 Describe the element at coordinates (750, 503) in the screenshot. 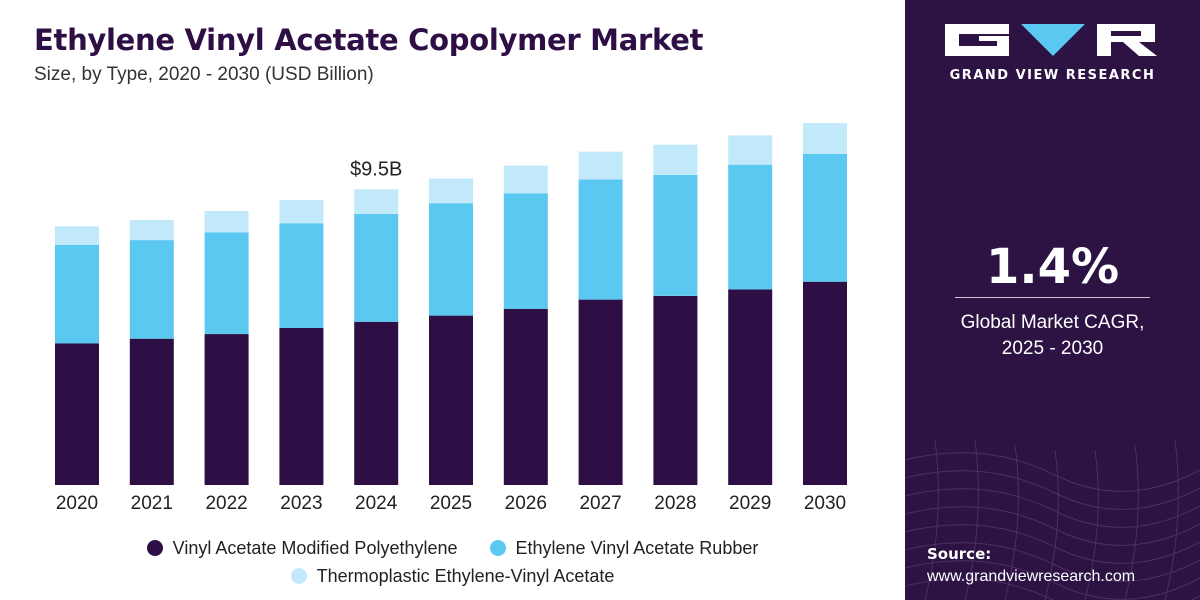

I see `x-tick-label-2029: 2029` at that location.